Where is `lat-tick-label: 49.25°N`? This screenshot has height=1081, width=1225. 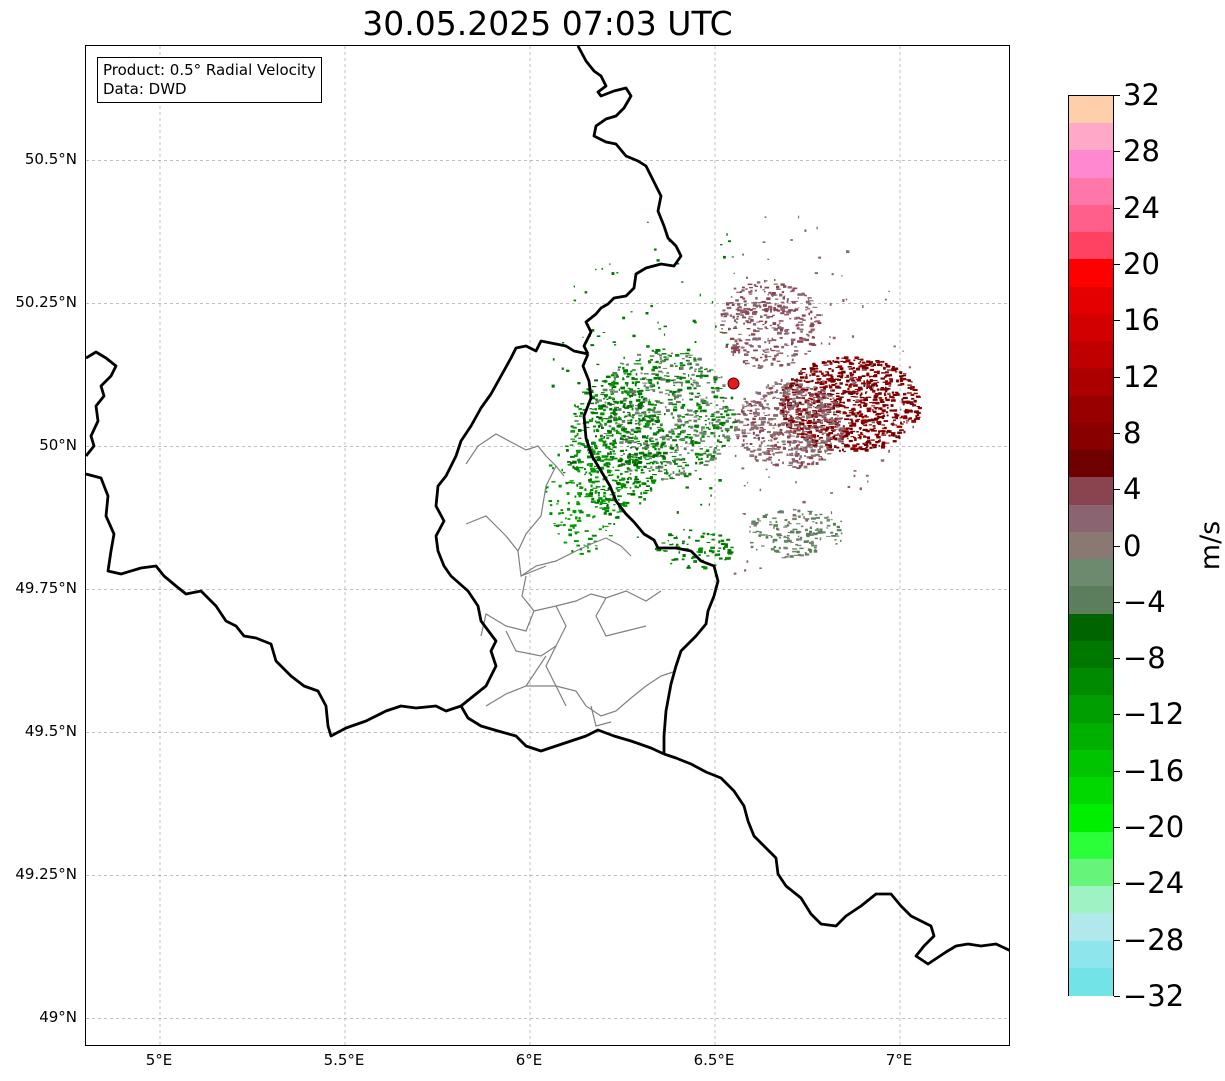
lat-tick-label: 49.25°N is located at coordinates (46, 874).